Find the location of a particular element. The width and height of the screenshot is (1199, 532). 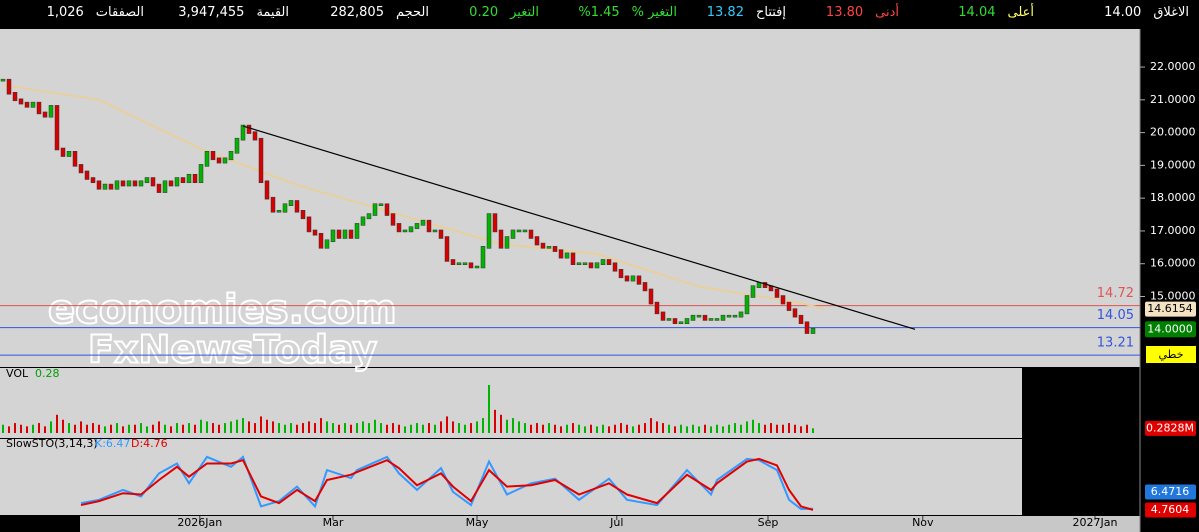

header-label: الاغلاق is located at coordinates (1171, 12).